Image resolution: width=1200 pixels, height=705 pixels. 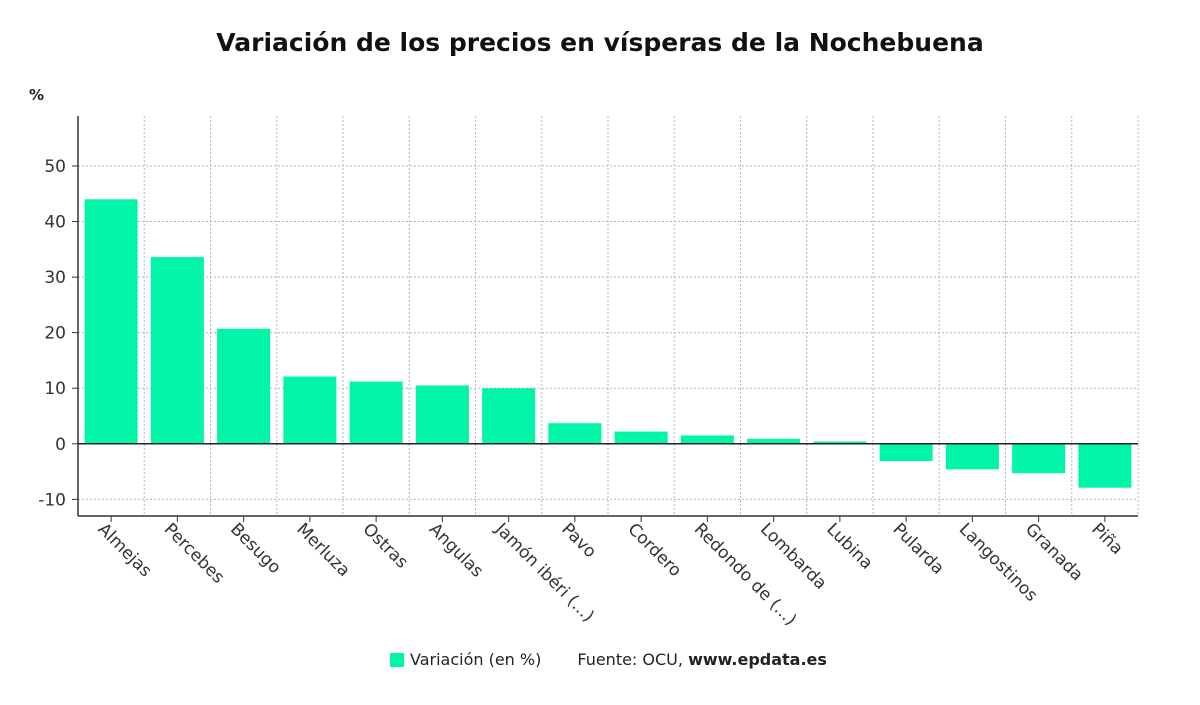 What do you see at coordinates (385, 545) in the screenshot?
I see `x-tick-label: Ostras` at bounding box center [385, 545].